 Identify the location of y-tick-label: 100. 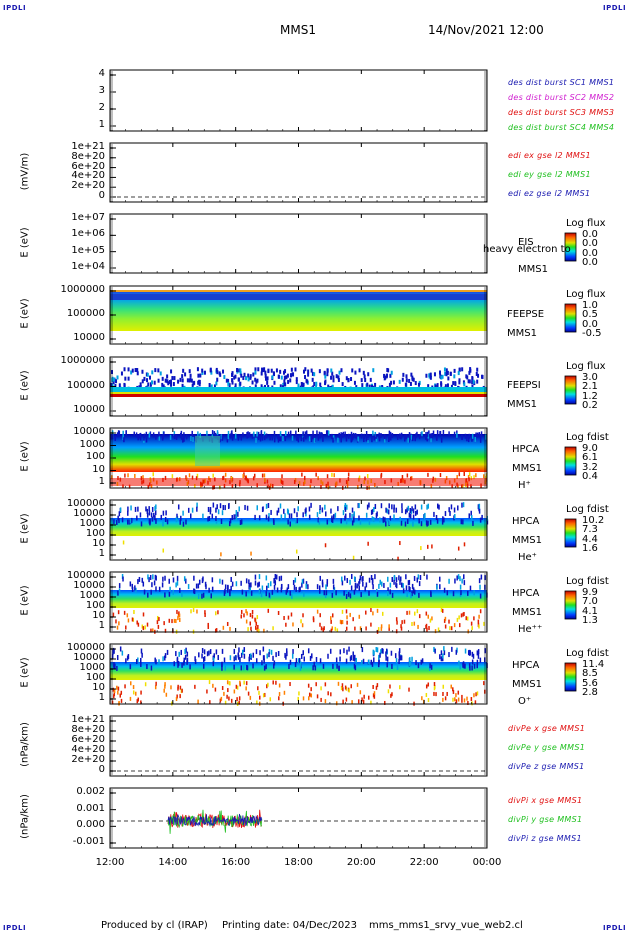
(82, 677).